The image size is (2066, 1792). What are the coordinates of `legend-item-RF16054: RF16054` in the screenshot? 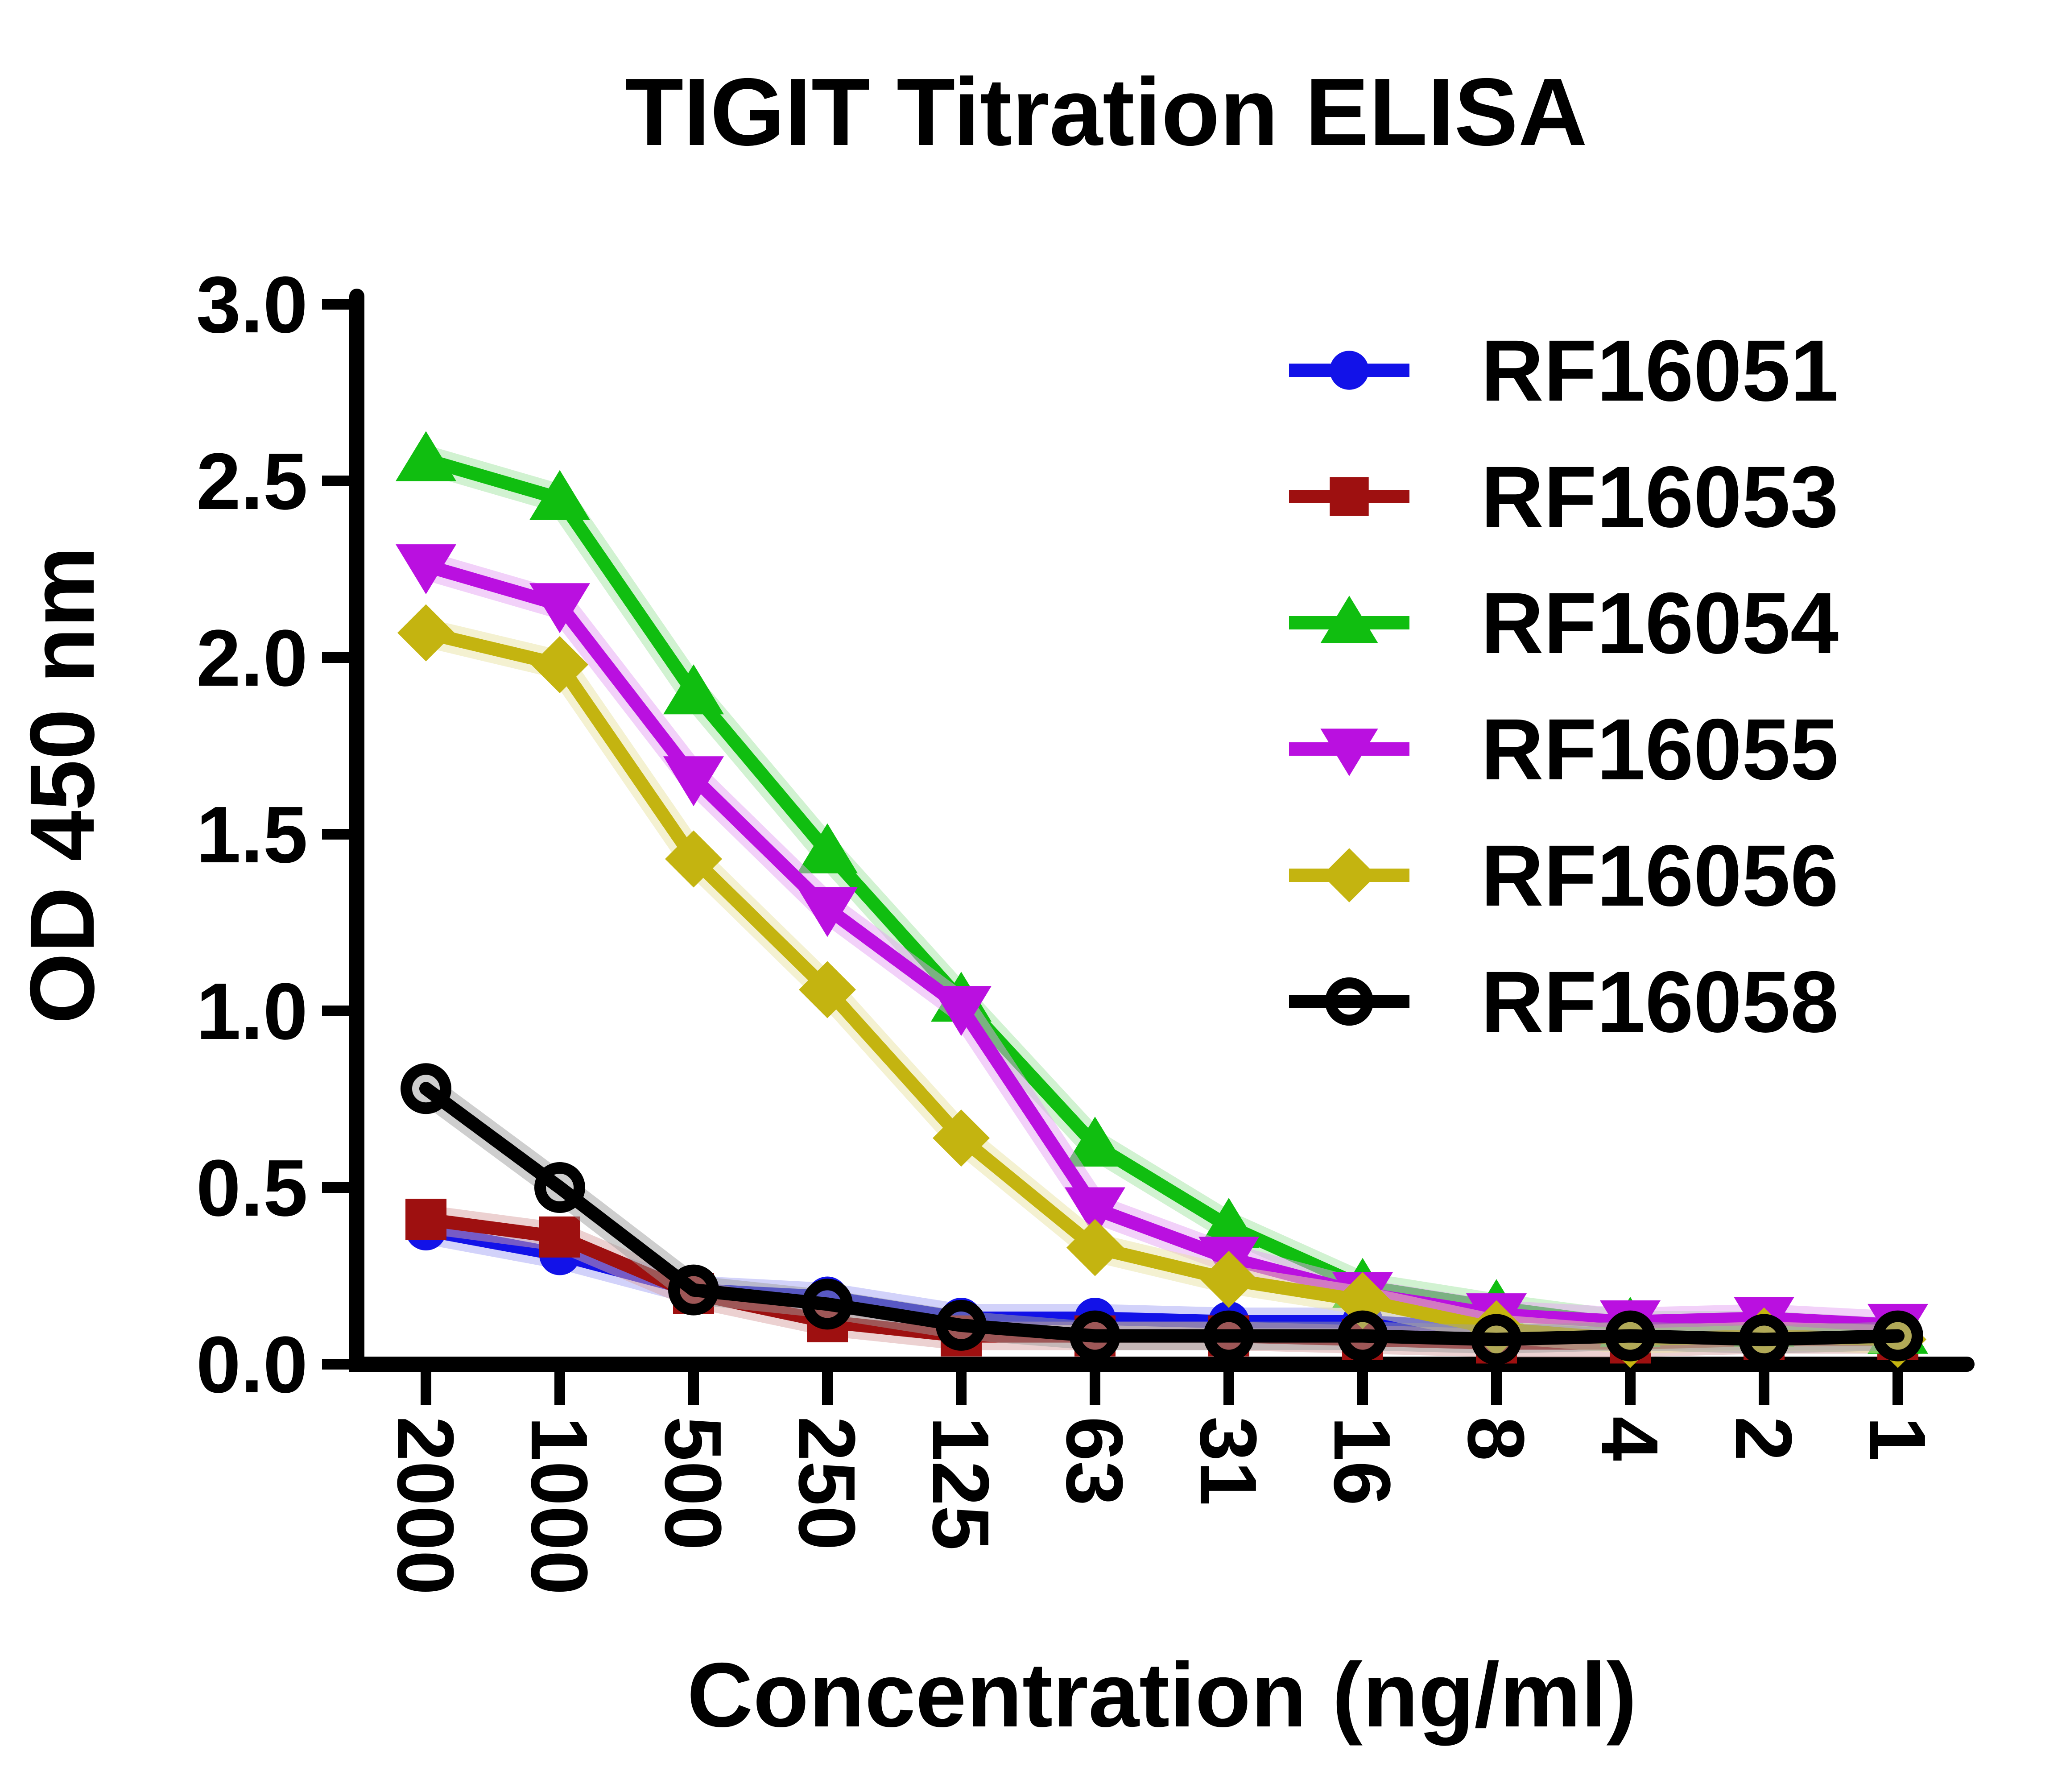 It's located at (1564, 623).